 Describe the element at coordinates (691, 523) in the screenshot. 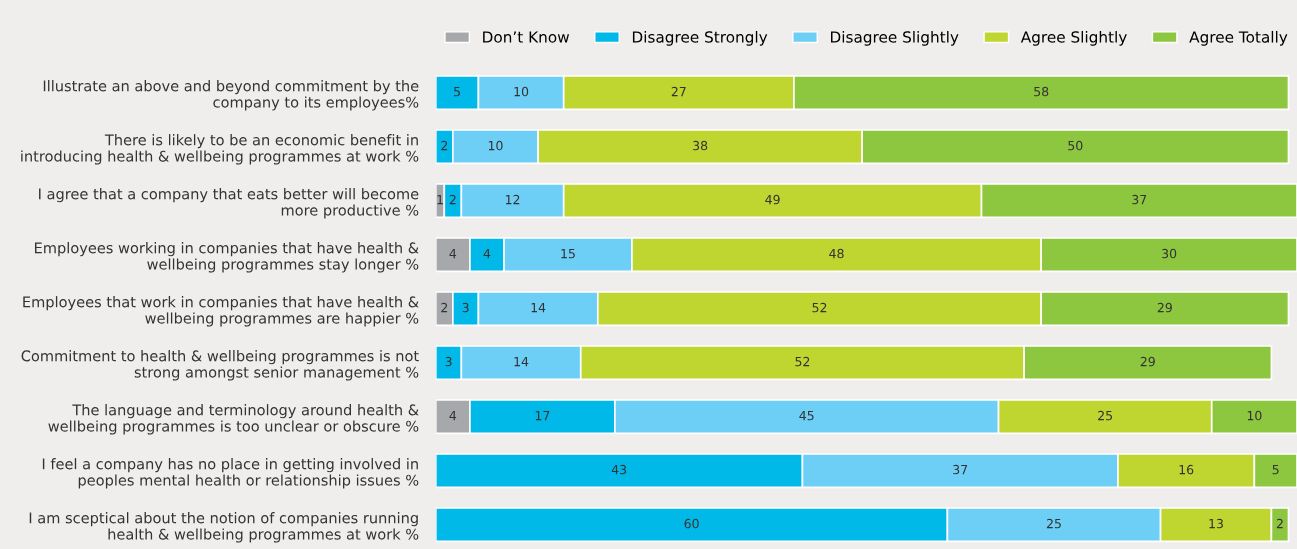

I see `data-label: 60` at that location.